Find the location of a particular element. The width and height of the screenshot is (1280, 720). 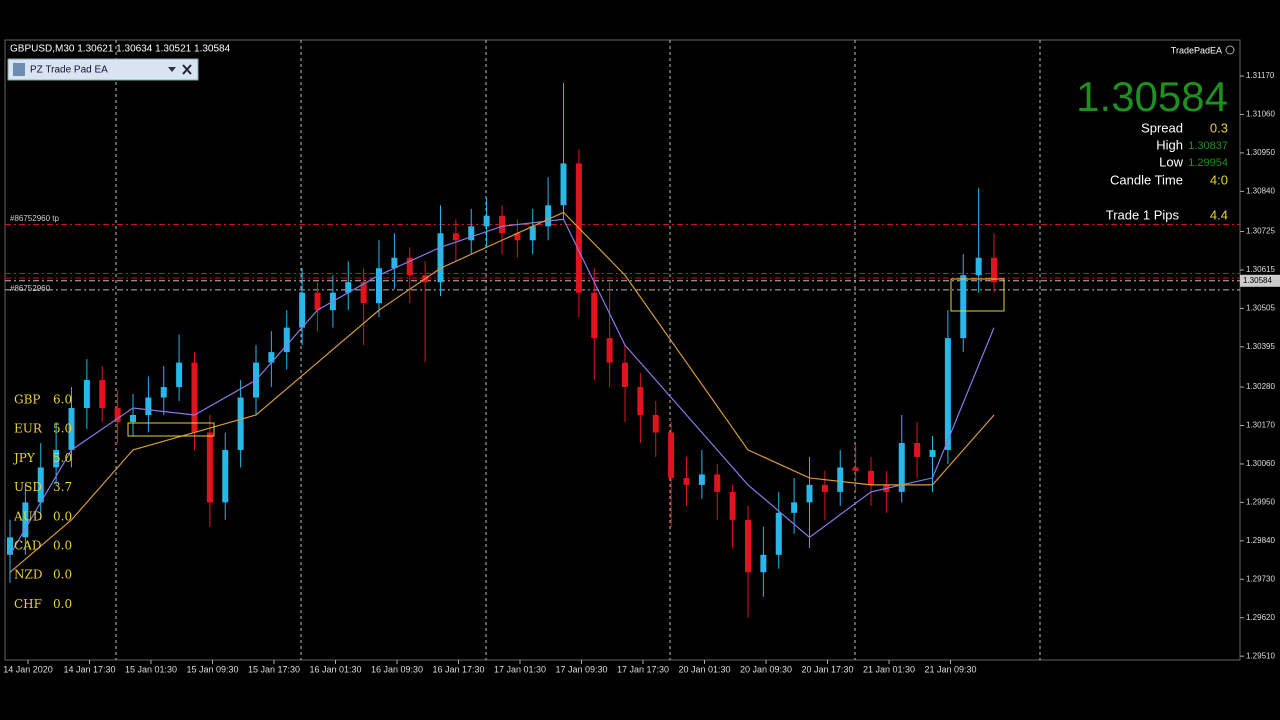

x-tick-label: 17 Jan 17:30 is located at coordinates (643, 669).